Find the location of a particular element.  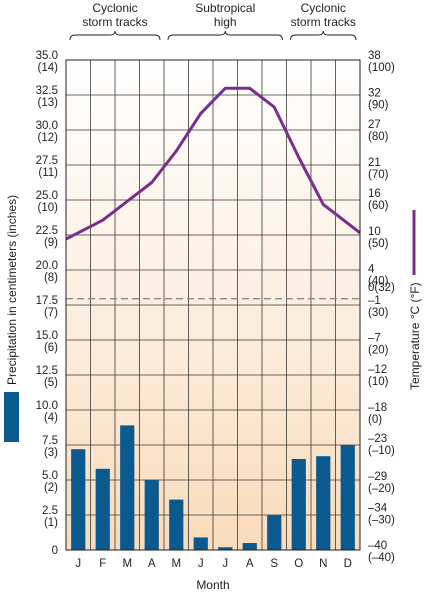

left-tick-label: 30.0 is located at coordinates (47, 126).